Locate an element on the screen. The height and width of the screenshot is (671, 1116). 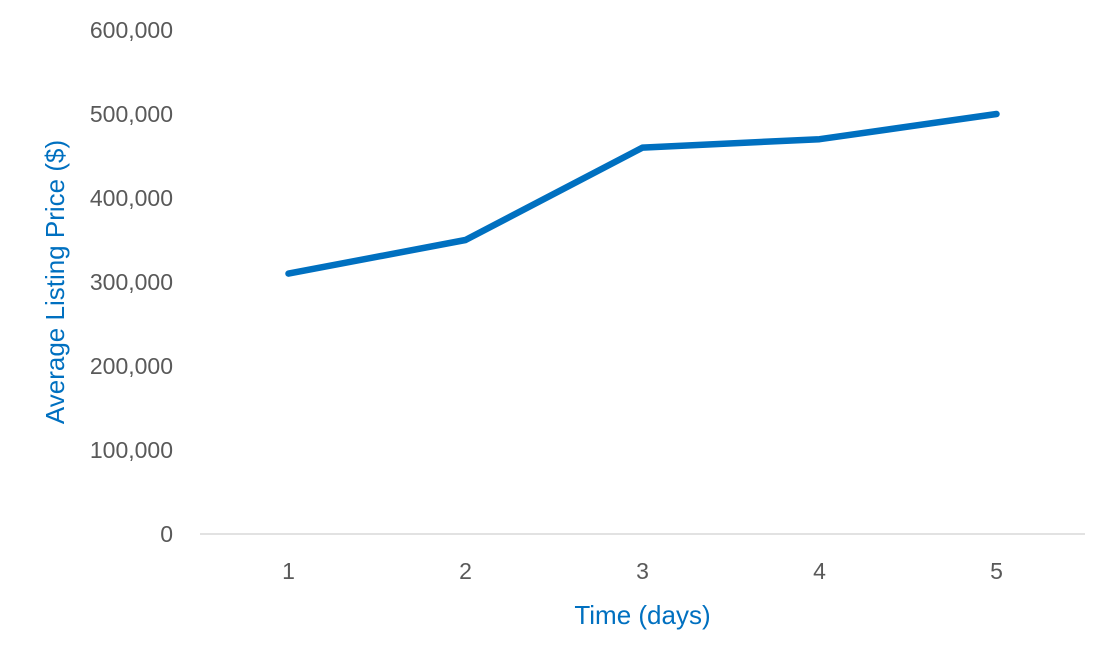
y-tick-label: 100,000 is located at coordinates (131, 450).